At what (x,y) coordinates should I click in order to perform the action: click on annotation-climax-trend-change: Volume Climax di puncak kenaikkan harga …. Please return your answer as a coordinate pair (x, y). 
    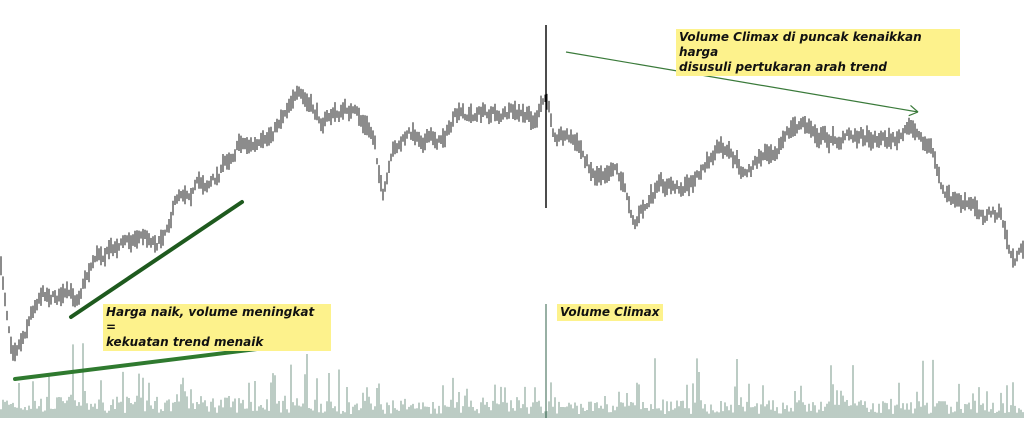
    Looking at the image, I should click on (818, 52).